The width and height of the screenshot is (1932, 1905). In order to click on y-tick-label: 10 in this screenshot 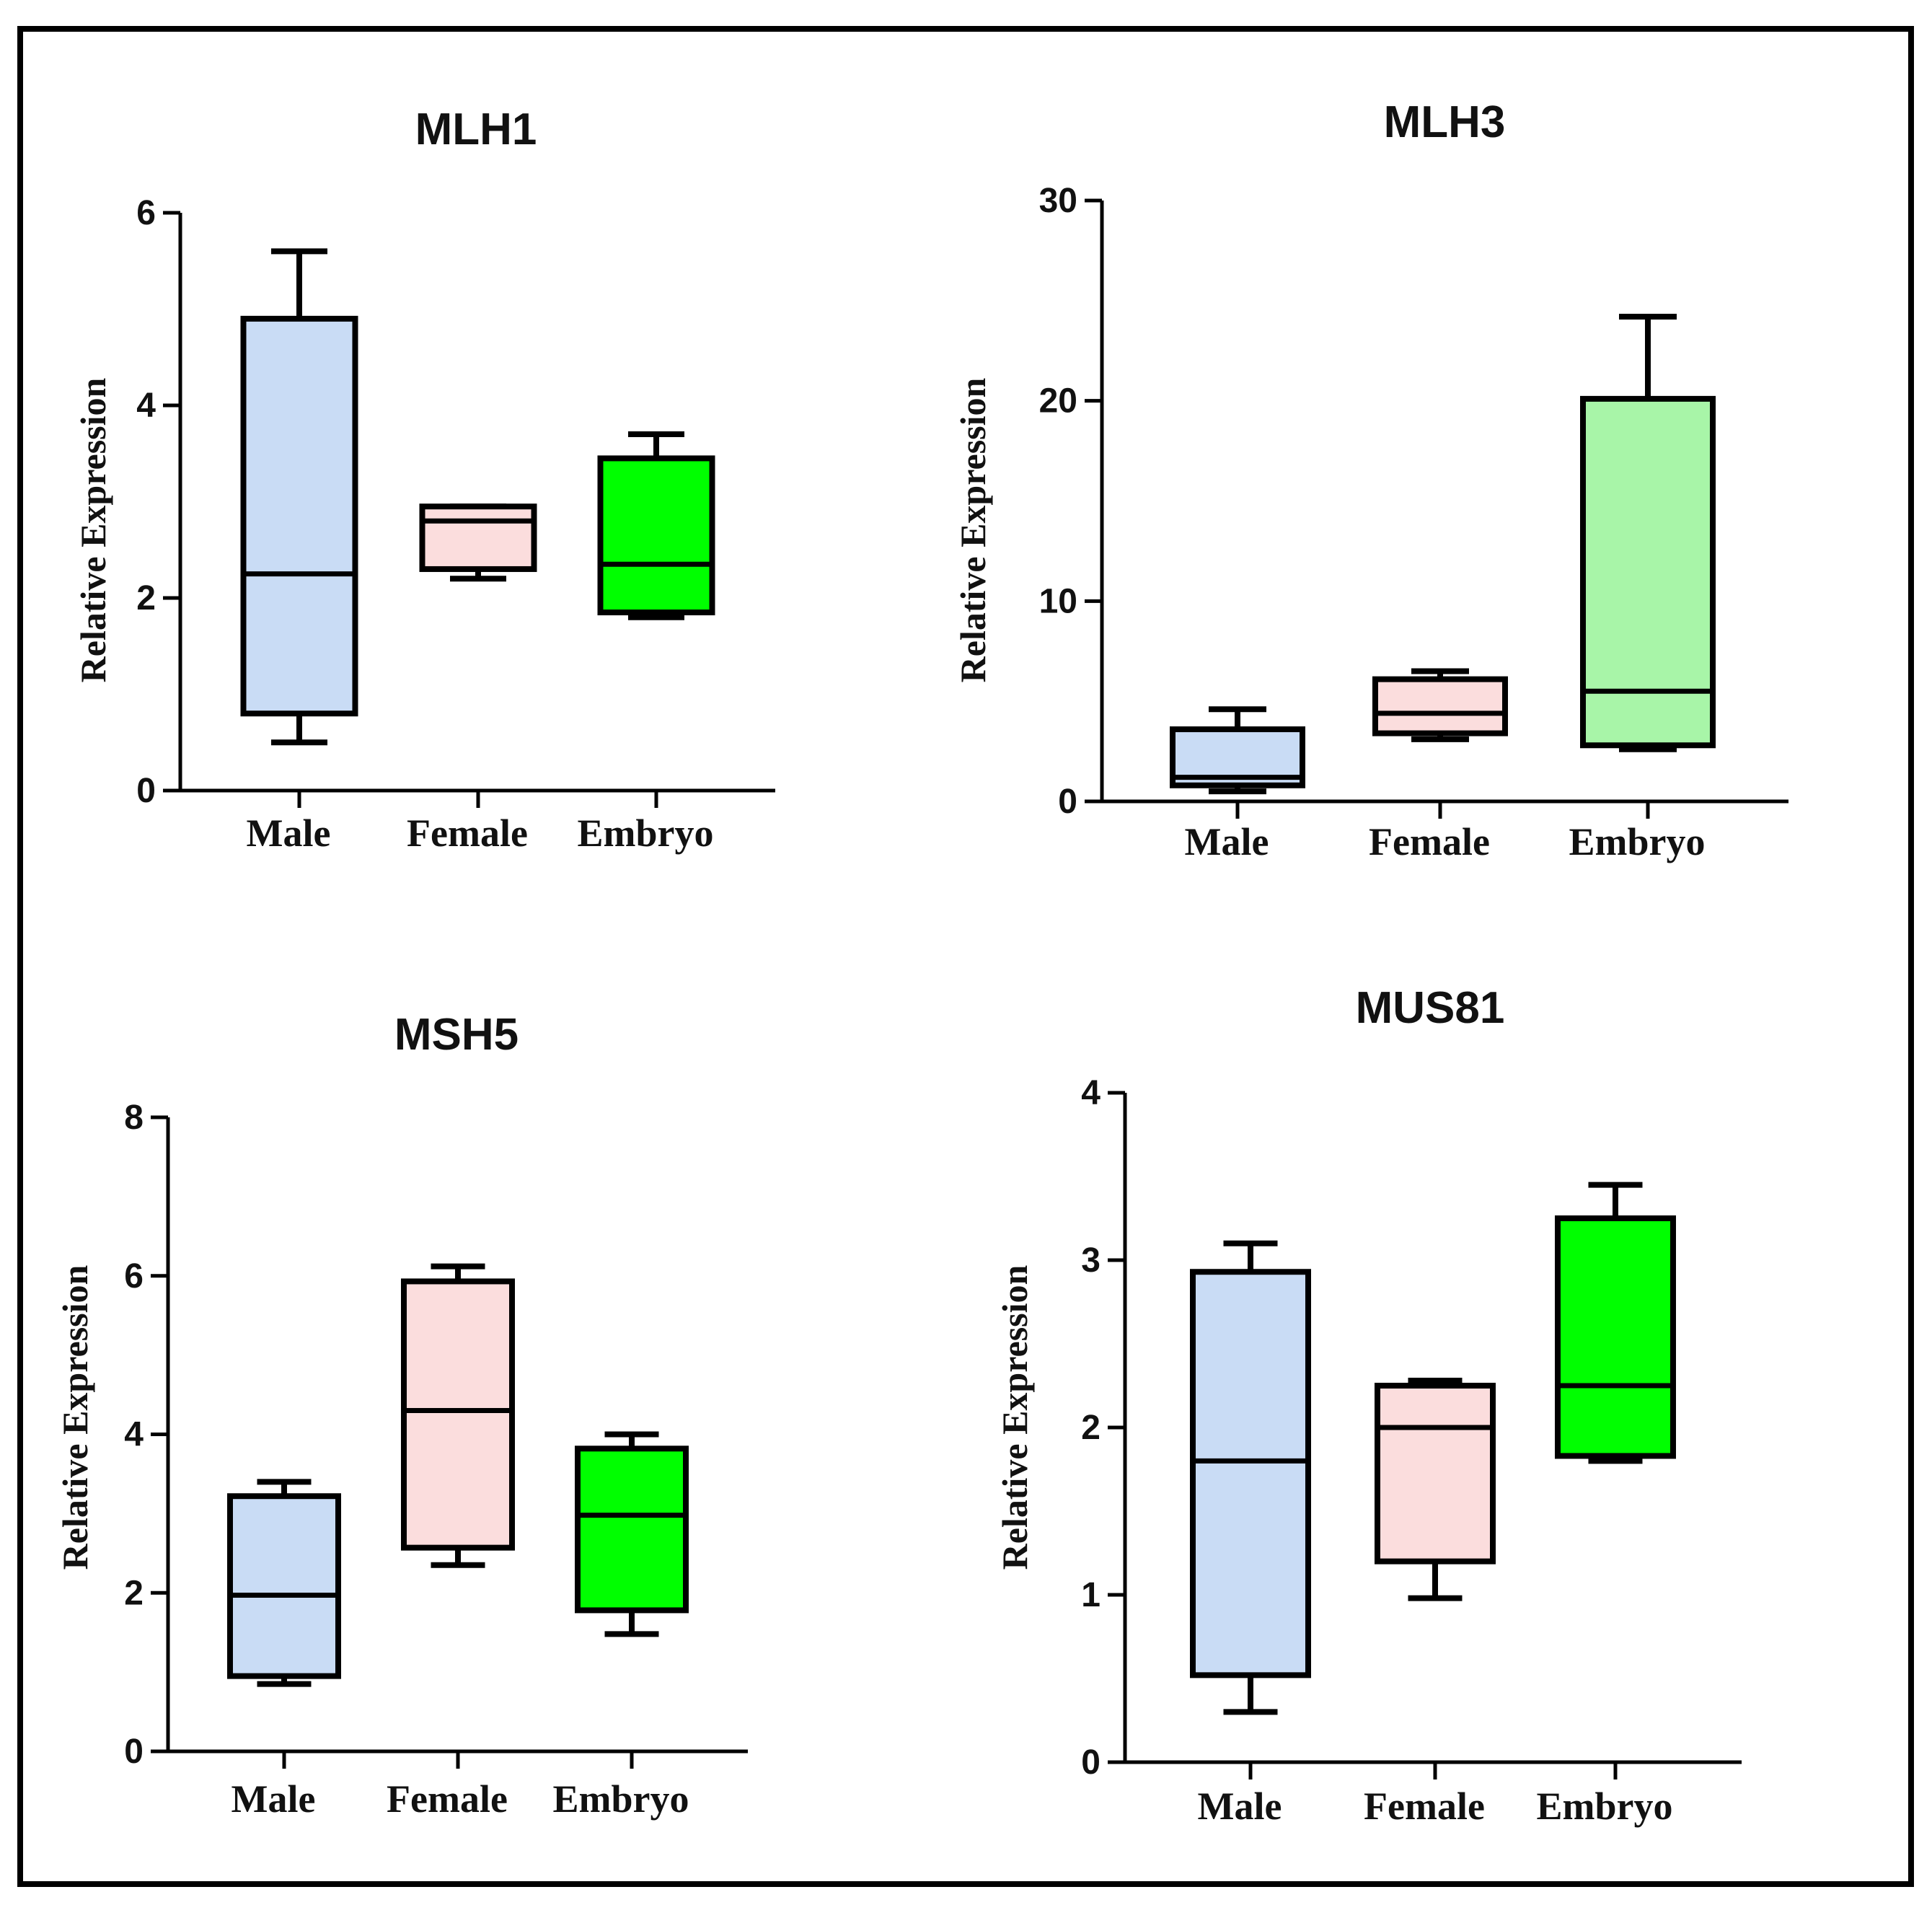, I will do `click(1058, 601)`.